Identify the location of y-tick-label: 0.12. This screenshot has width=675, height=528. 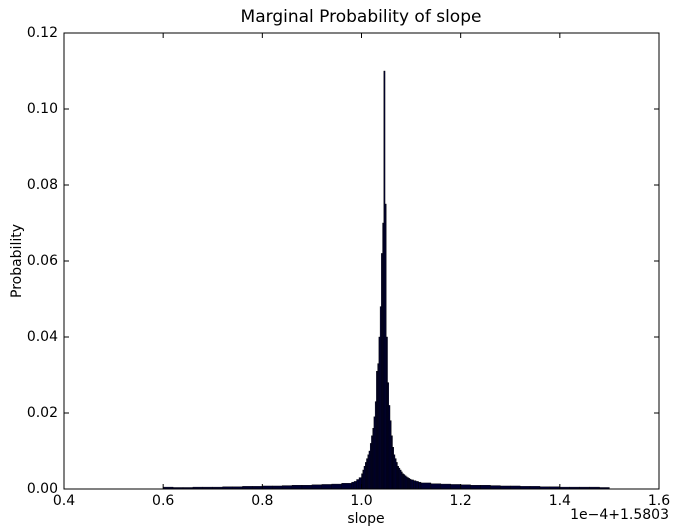
(42, 33).